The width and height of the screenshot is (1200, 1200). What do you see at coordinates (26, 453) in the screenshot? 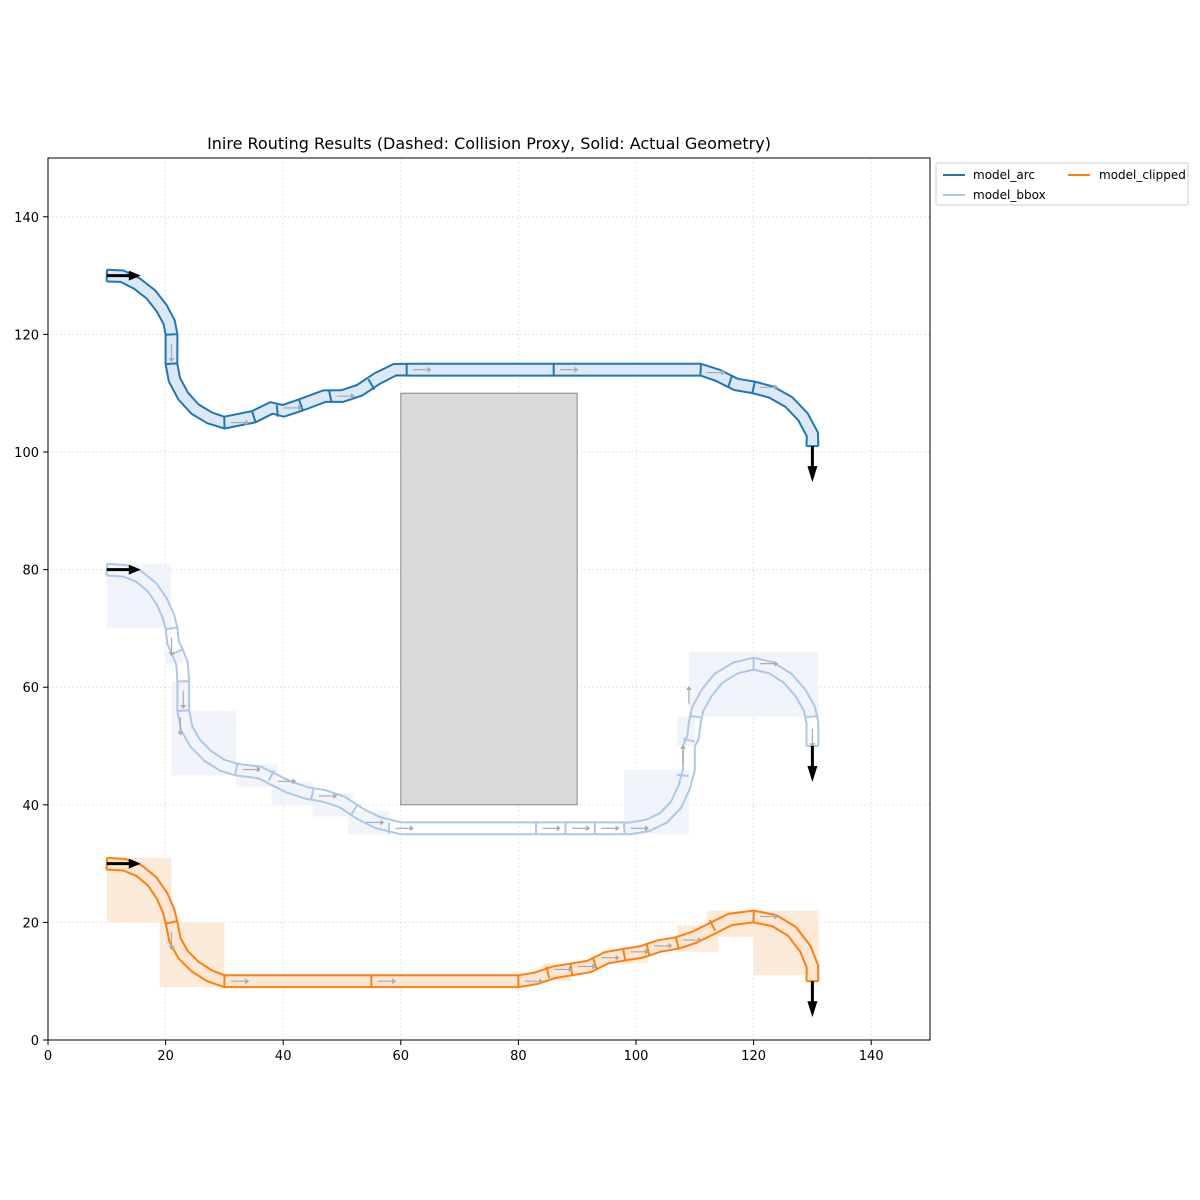
I see `y-tick-label: 100` at bounding box center [26, 453].